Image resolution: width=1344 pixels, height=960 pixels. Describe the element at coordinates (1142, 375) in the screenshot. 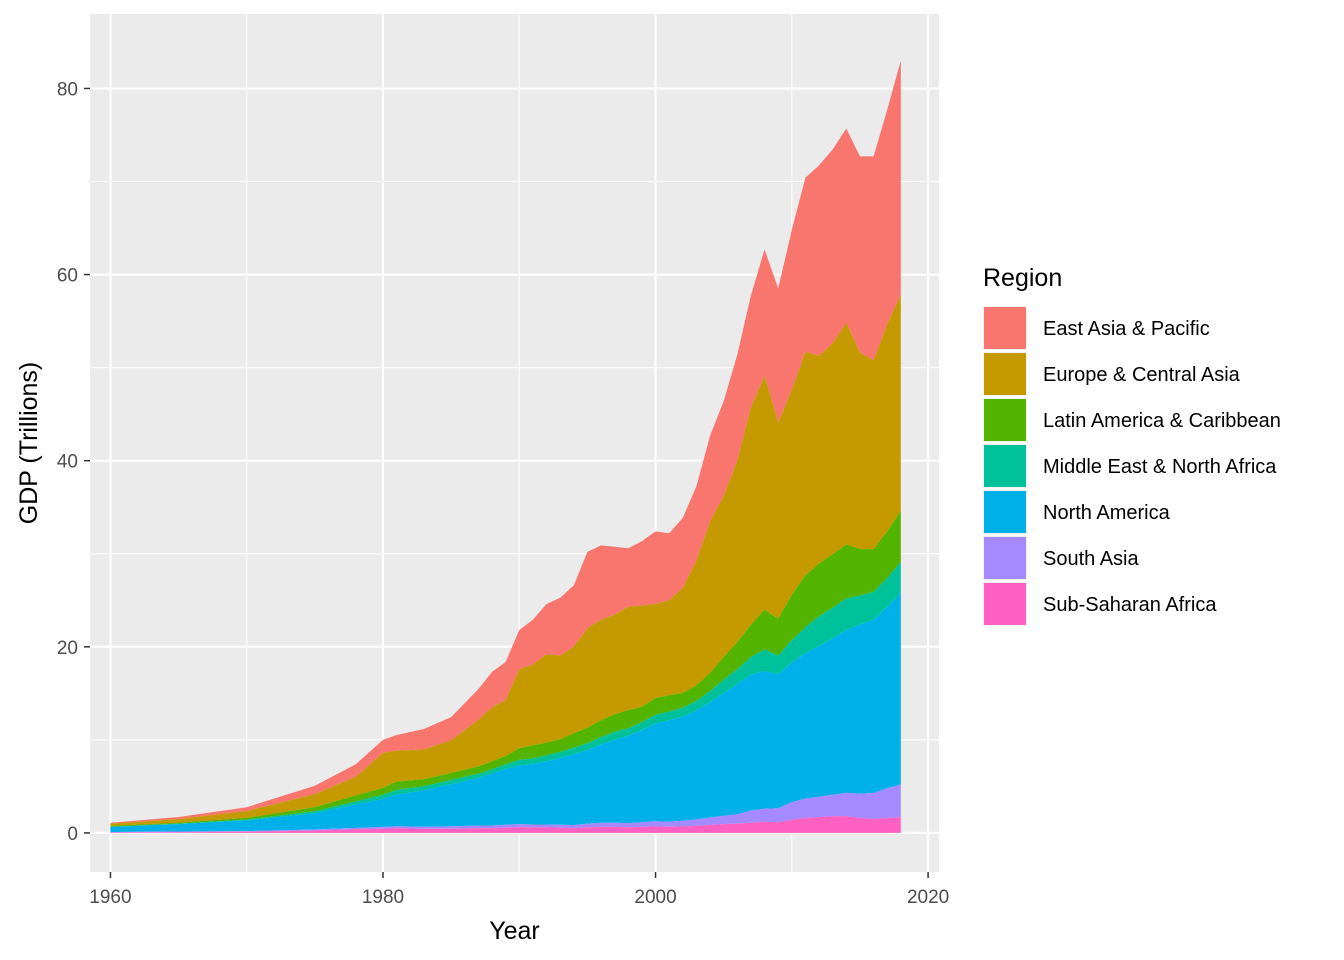

I see `legend-label: Europe & Central Asia` at that location.